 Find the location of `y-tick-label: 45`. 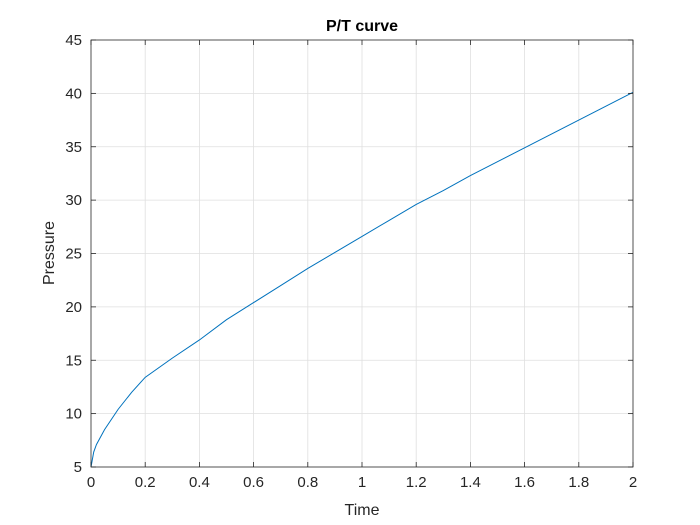

y-tick-label: 45 is located at coordinates (73, 40).